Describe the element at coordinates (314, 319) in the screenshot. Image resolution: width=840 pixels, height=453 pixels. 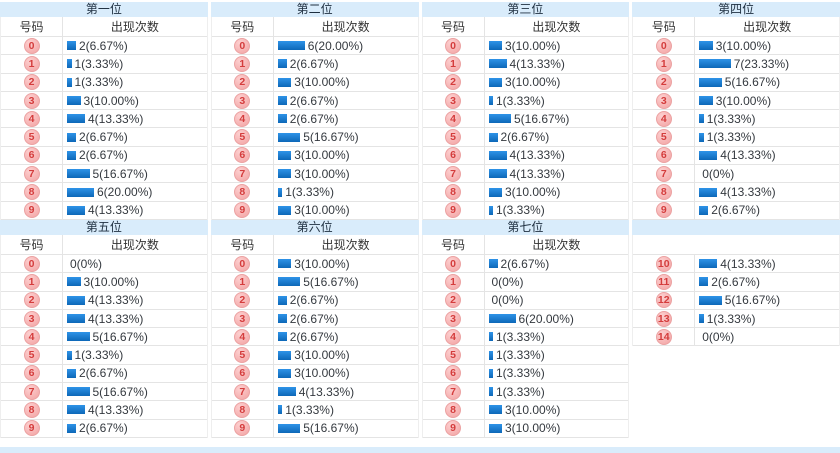
I see `table-row: 3 2(6.67%)` at that location.